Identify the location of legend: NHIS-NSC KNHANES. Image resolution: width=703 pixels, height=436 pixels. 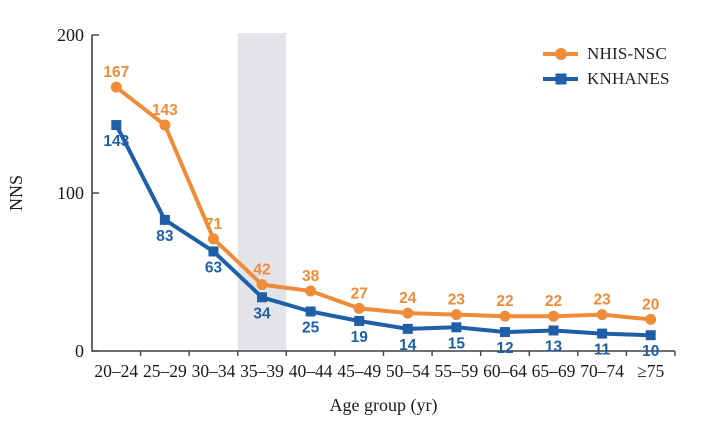
(606, 66).